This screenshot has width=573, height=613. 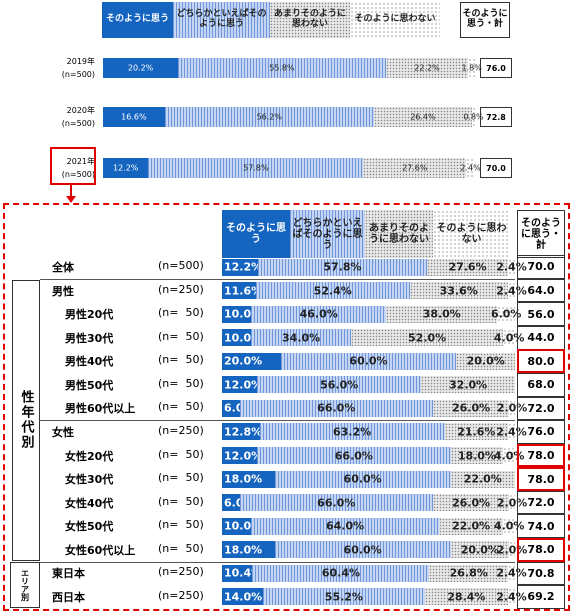 I want to click on total-cell: 69.2, so click(x=541, y=597).